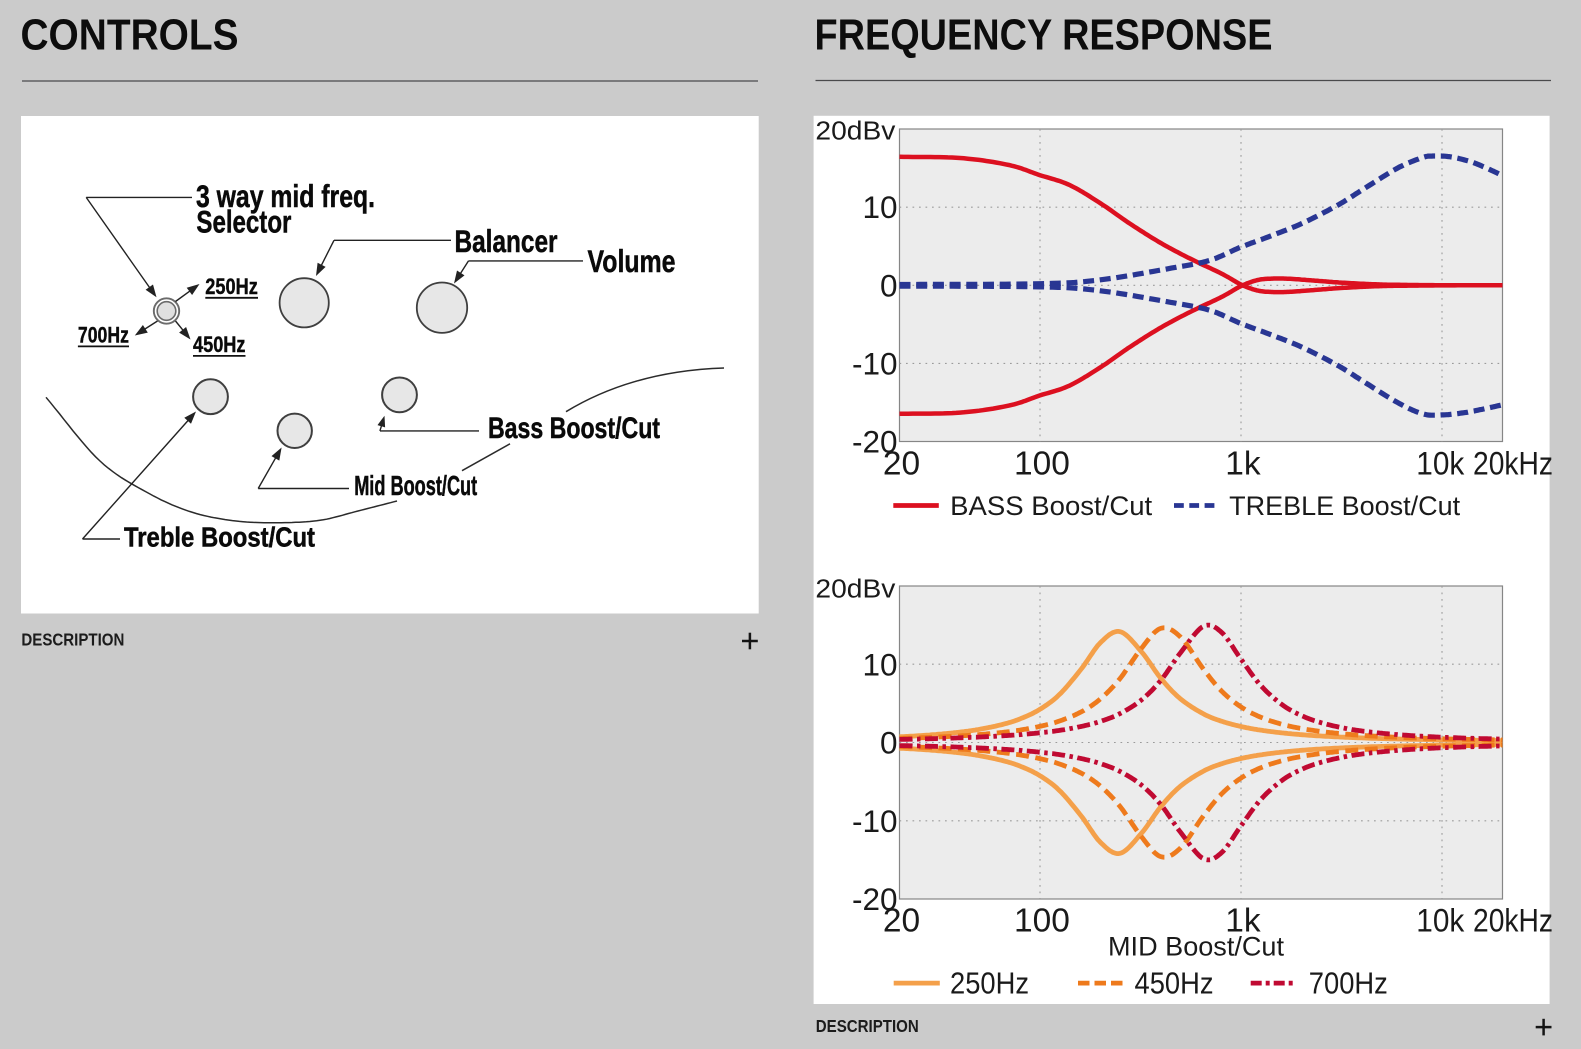  What do you see at coordinates (574, 428) in the screenshot?
I see `svg-text: Bass Boost/Cut` at bounding box center [574, 428].